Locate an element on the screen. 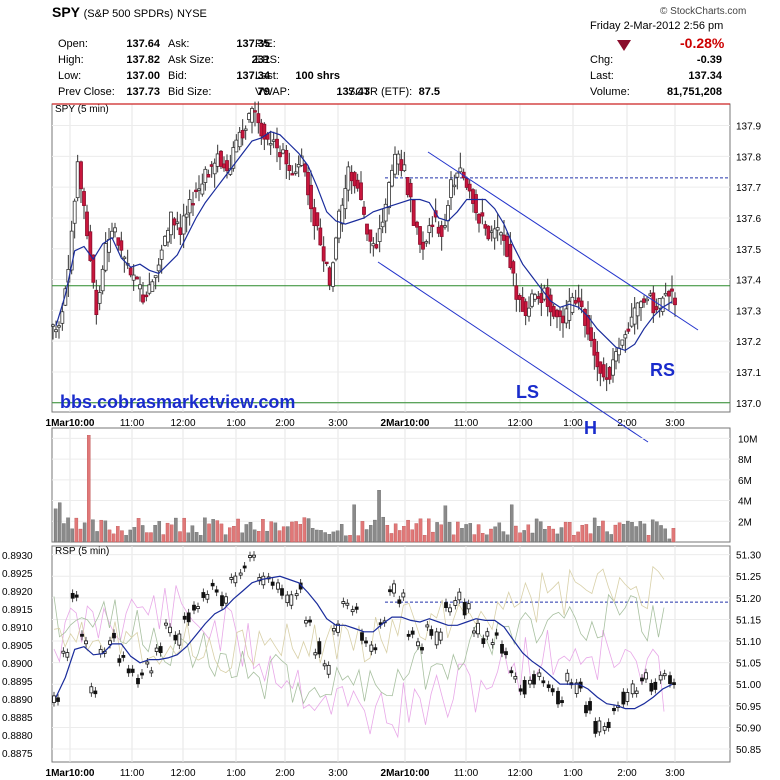 Image resolution: width=780 pixels, height=780 pixels. quote-value: 137.35 is located at coordinates (253, 44).